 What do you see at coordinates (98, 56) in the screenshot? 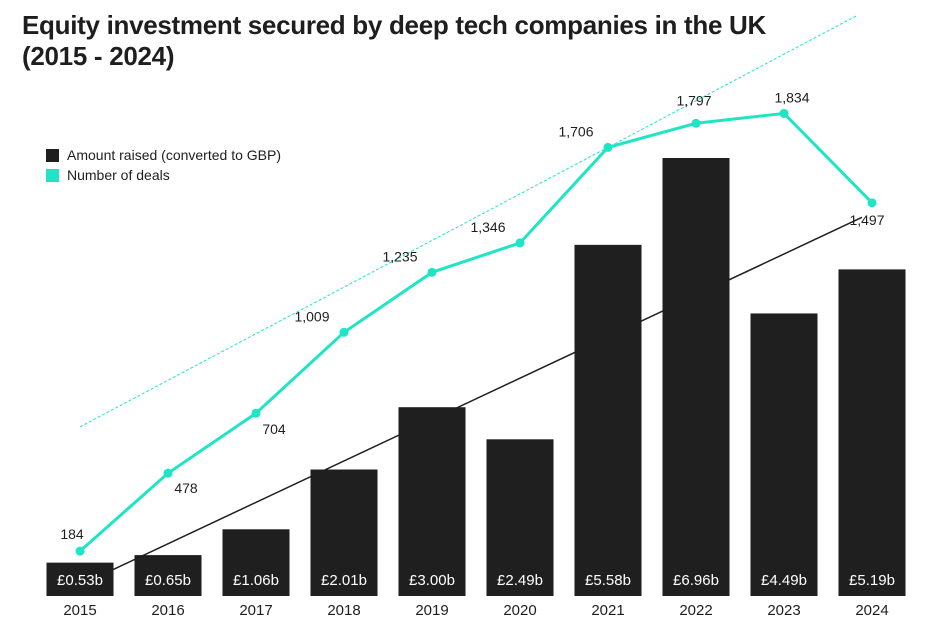
I see `chart-title-line-2: (2015 - 2024)` at bounding box center [98, 56].